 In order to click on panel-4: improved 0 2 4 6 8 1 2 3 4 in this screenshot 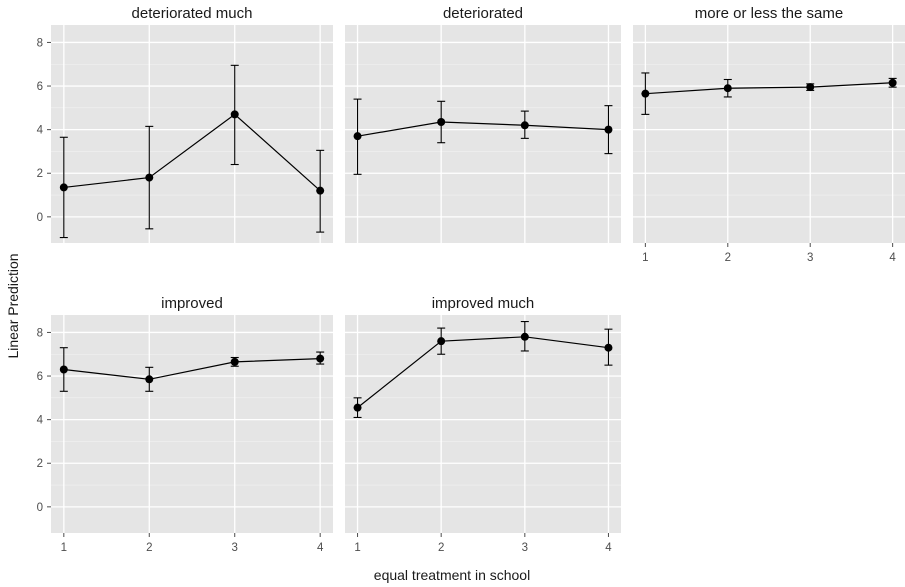, I will do `click(185, 424)`.